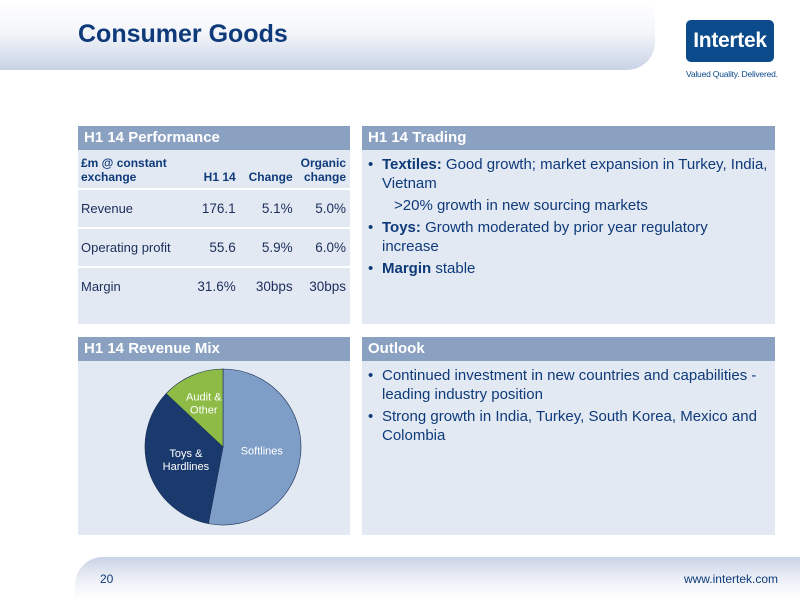  I want to click on column-header: Change, so click(268, 170).